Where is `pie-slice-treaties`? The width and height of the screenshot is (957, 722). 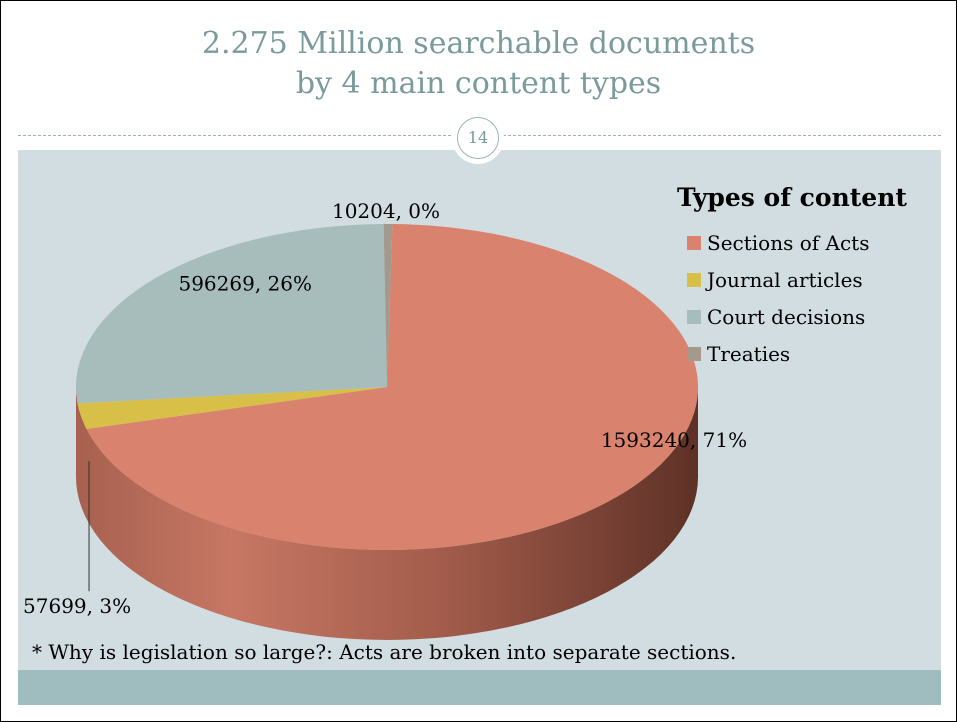 pie-slice-treaties is located at coordinates (388, 305).